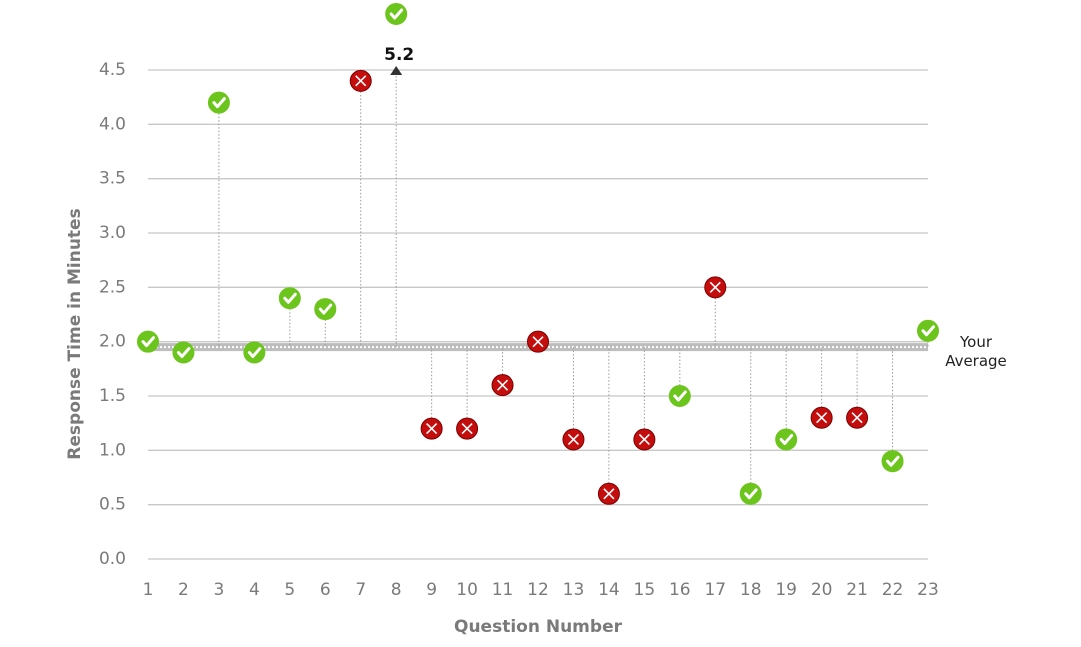  Describe the element at coordinates (396, 70) in the screenshot. I see `overflow-arrow` at that location.